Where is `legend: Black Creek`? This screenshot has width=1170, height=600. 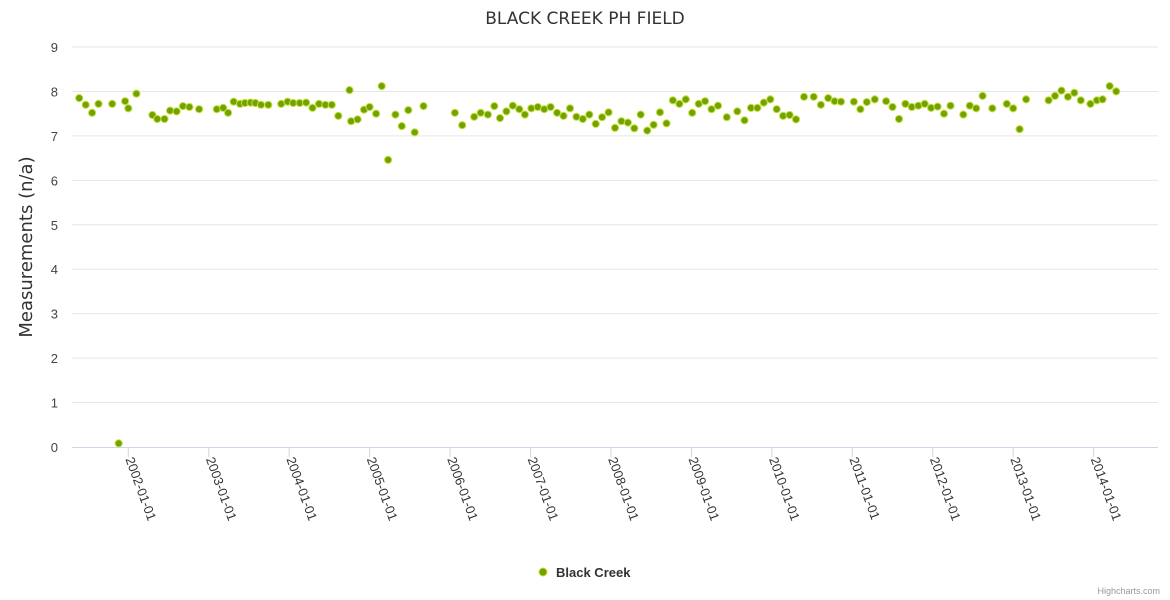
legend: Black Creek is located at coordinates (584, 572).